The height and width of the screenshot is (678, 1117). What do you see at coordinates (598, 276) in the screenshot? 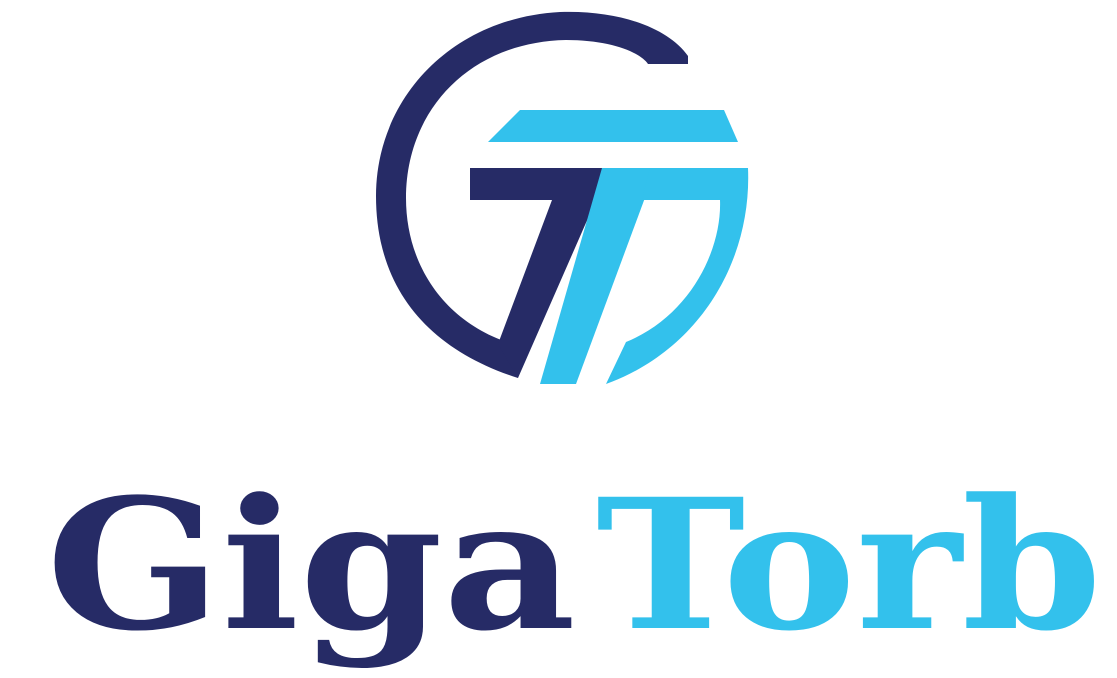
I see `t-stem-shape` at bounding box center [598, 276].